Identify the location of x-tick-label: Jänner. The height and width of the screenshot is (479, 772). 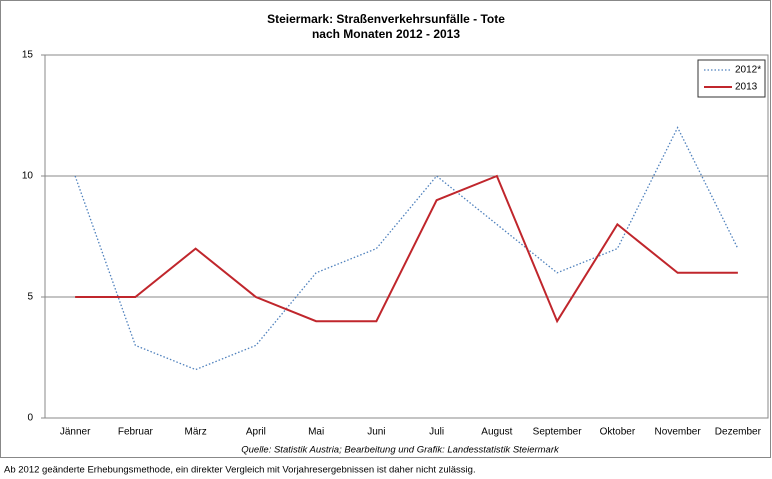
(75, 432).